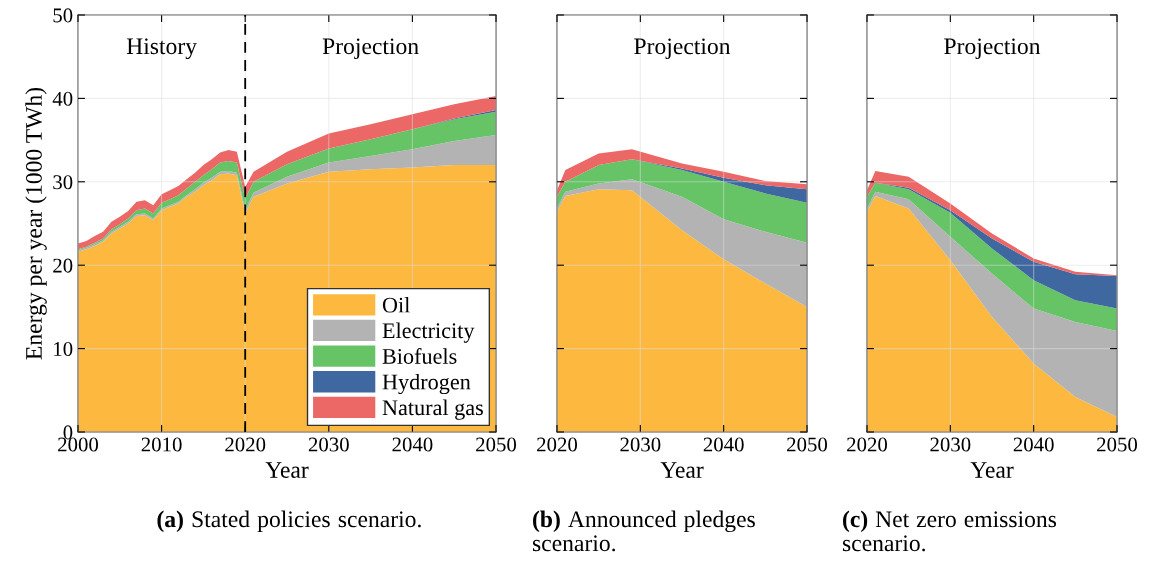 The image size is (1150, 574). Describe the element at coordinates (643, 531) in the screenshot. I see `chart-title: (b) Announced pledges scenario.` at that location.